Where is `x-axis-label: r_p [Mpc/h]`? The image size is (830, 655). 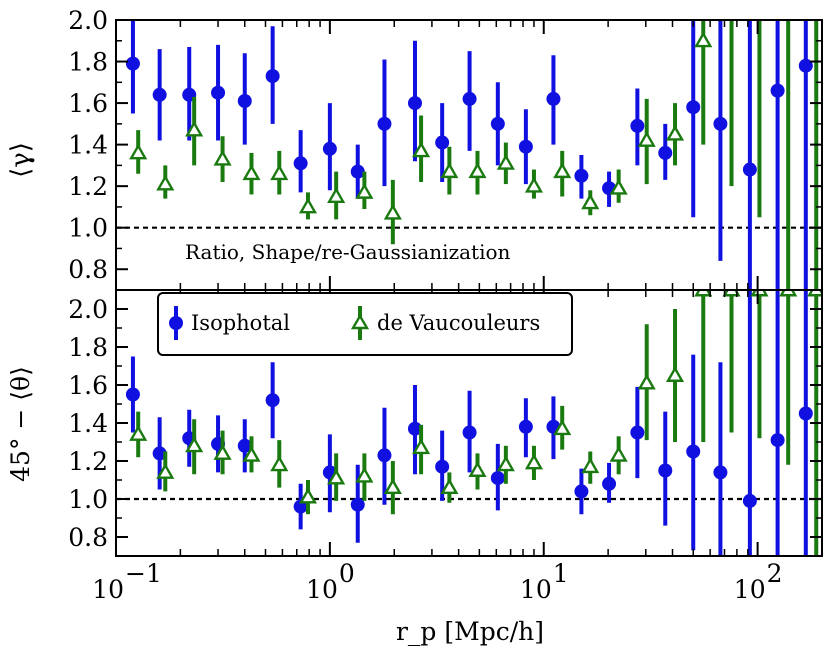
x-axis-label: r_p [Mpc/h] is located at coordinates (470, 631).